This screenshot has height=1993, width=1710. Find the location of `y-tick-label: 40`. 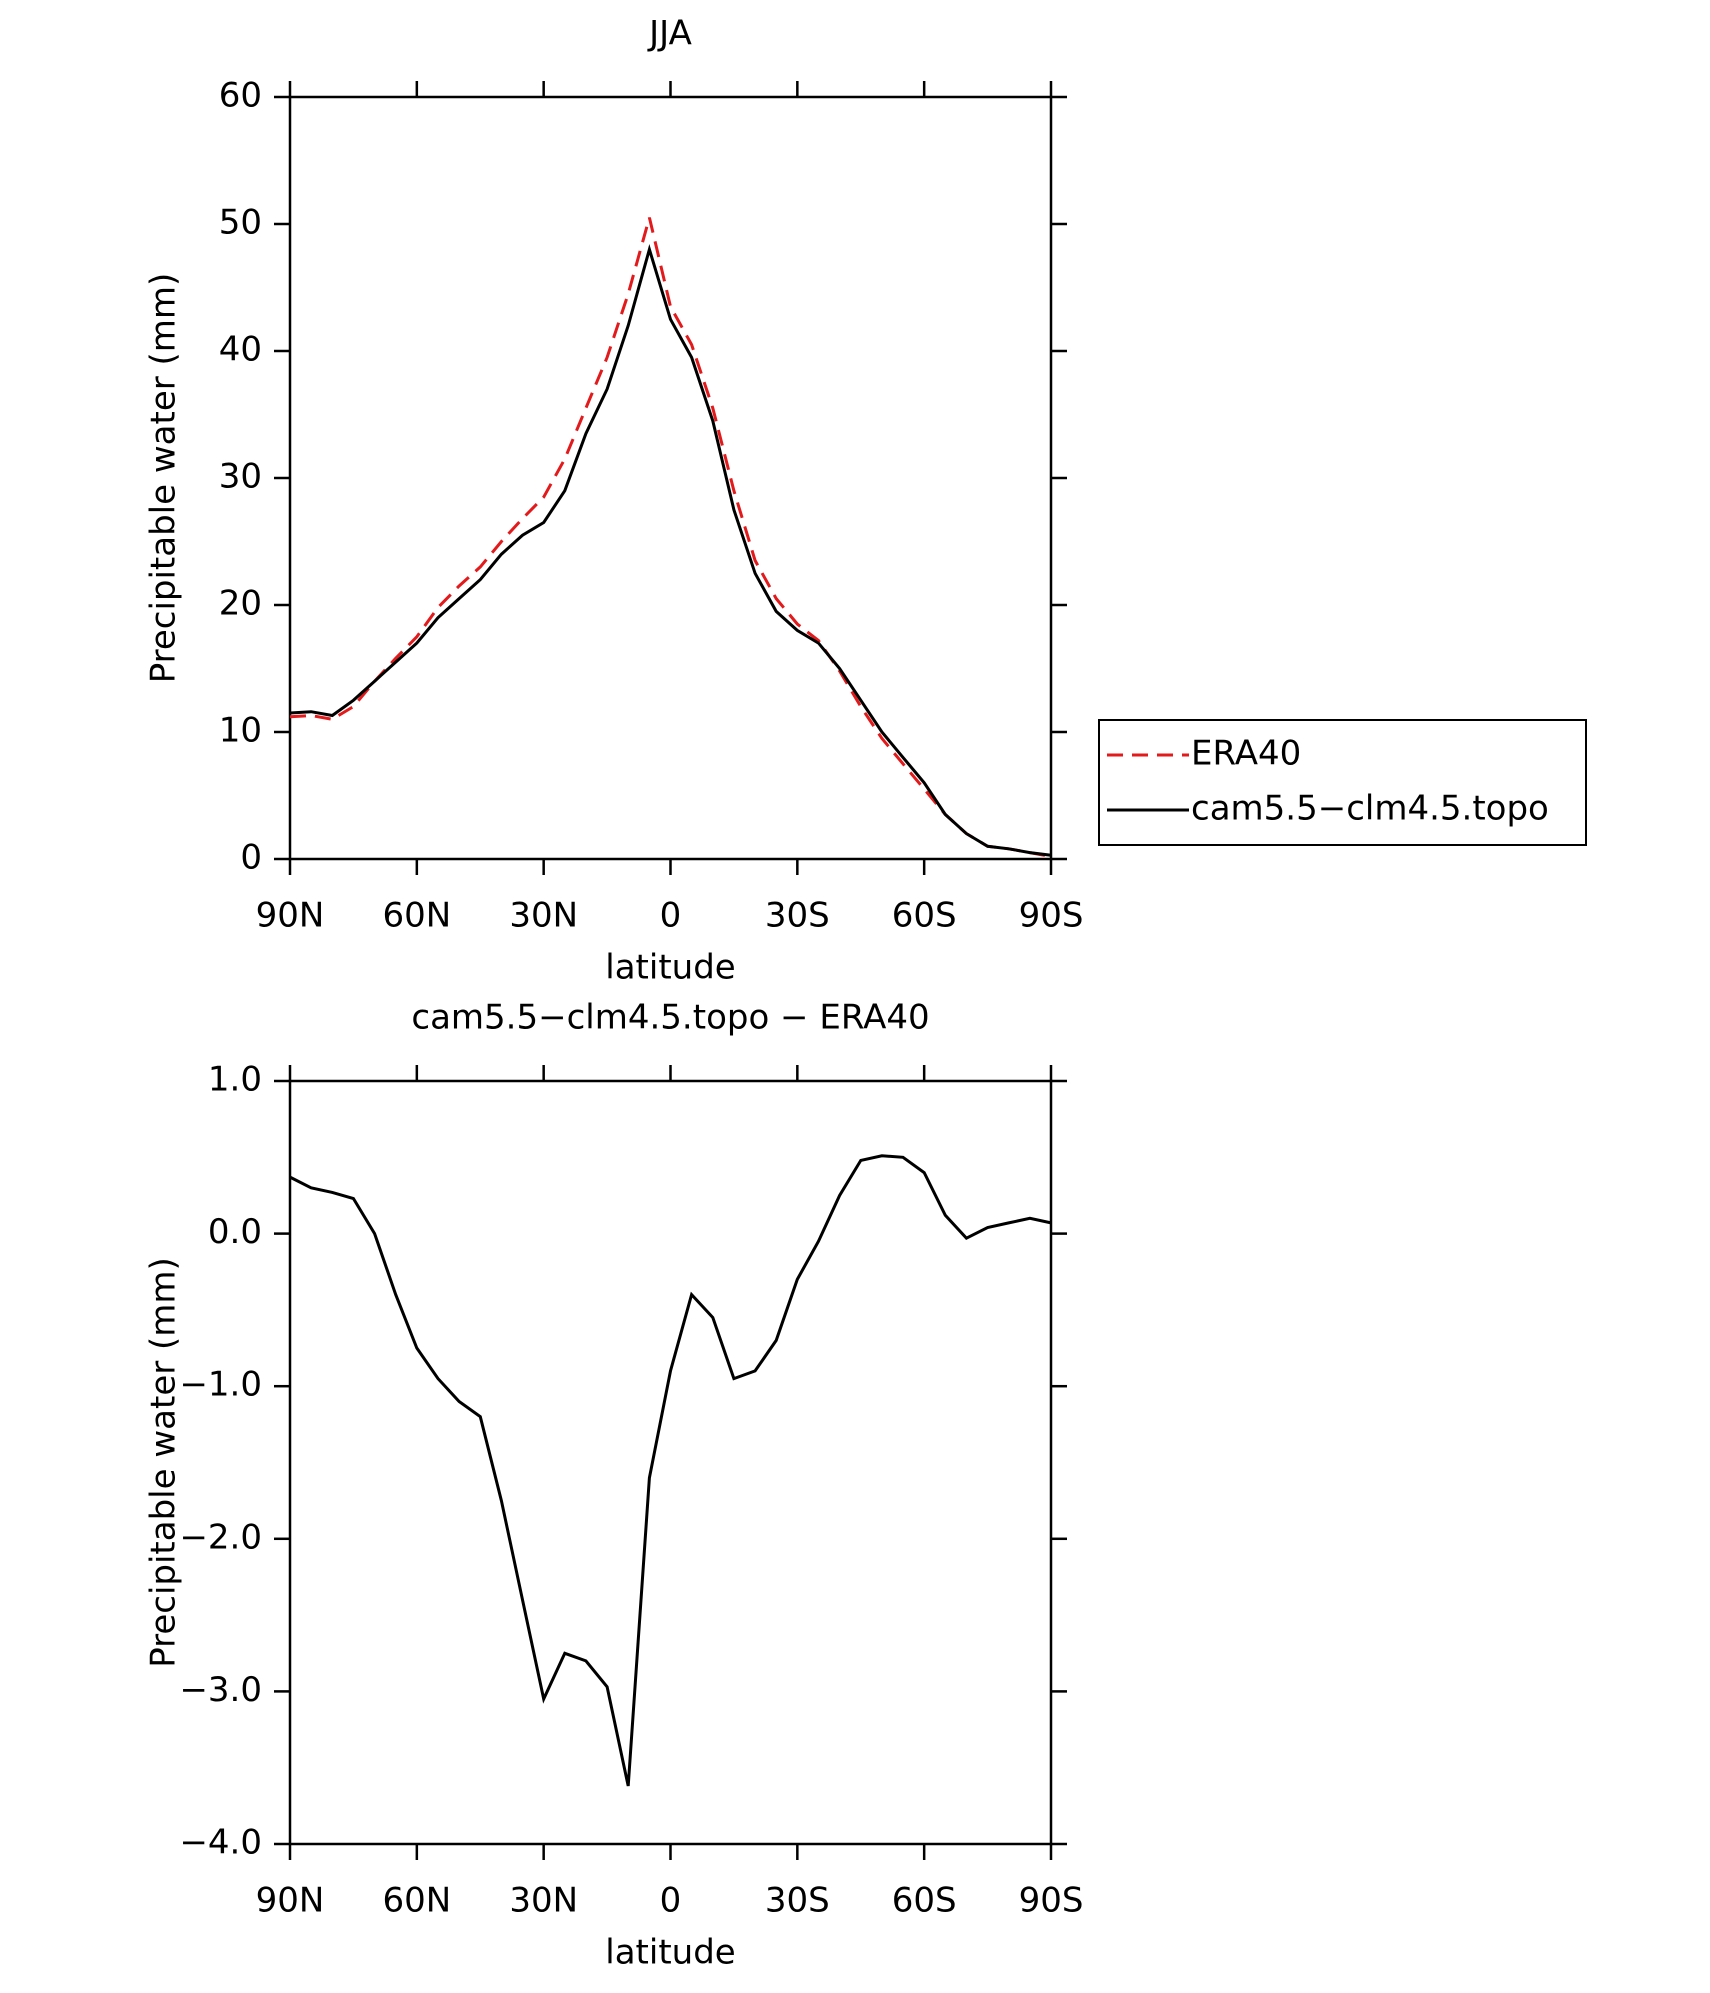

y-tick-label: 40 is located at coordinates (240, 350).